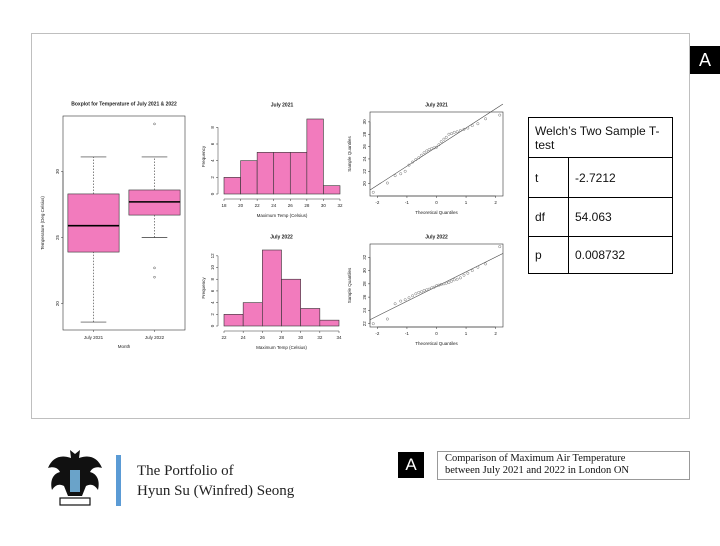 This screenshot has height=546, width=720. What do you see at coordinates (118, 480) in the screenshot?
I see `accent-bar` at bounding box center [118, 480].